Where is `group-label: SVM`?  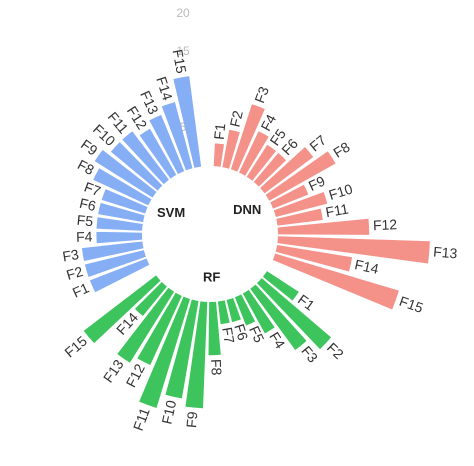 group-label: SVM is located at coordinates (171, 212).